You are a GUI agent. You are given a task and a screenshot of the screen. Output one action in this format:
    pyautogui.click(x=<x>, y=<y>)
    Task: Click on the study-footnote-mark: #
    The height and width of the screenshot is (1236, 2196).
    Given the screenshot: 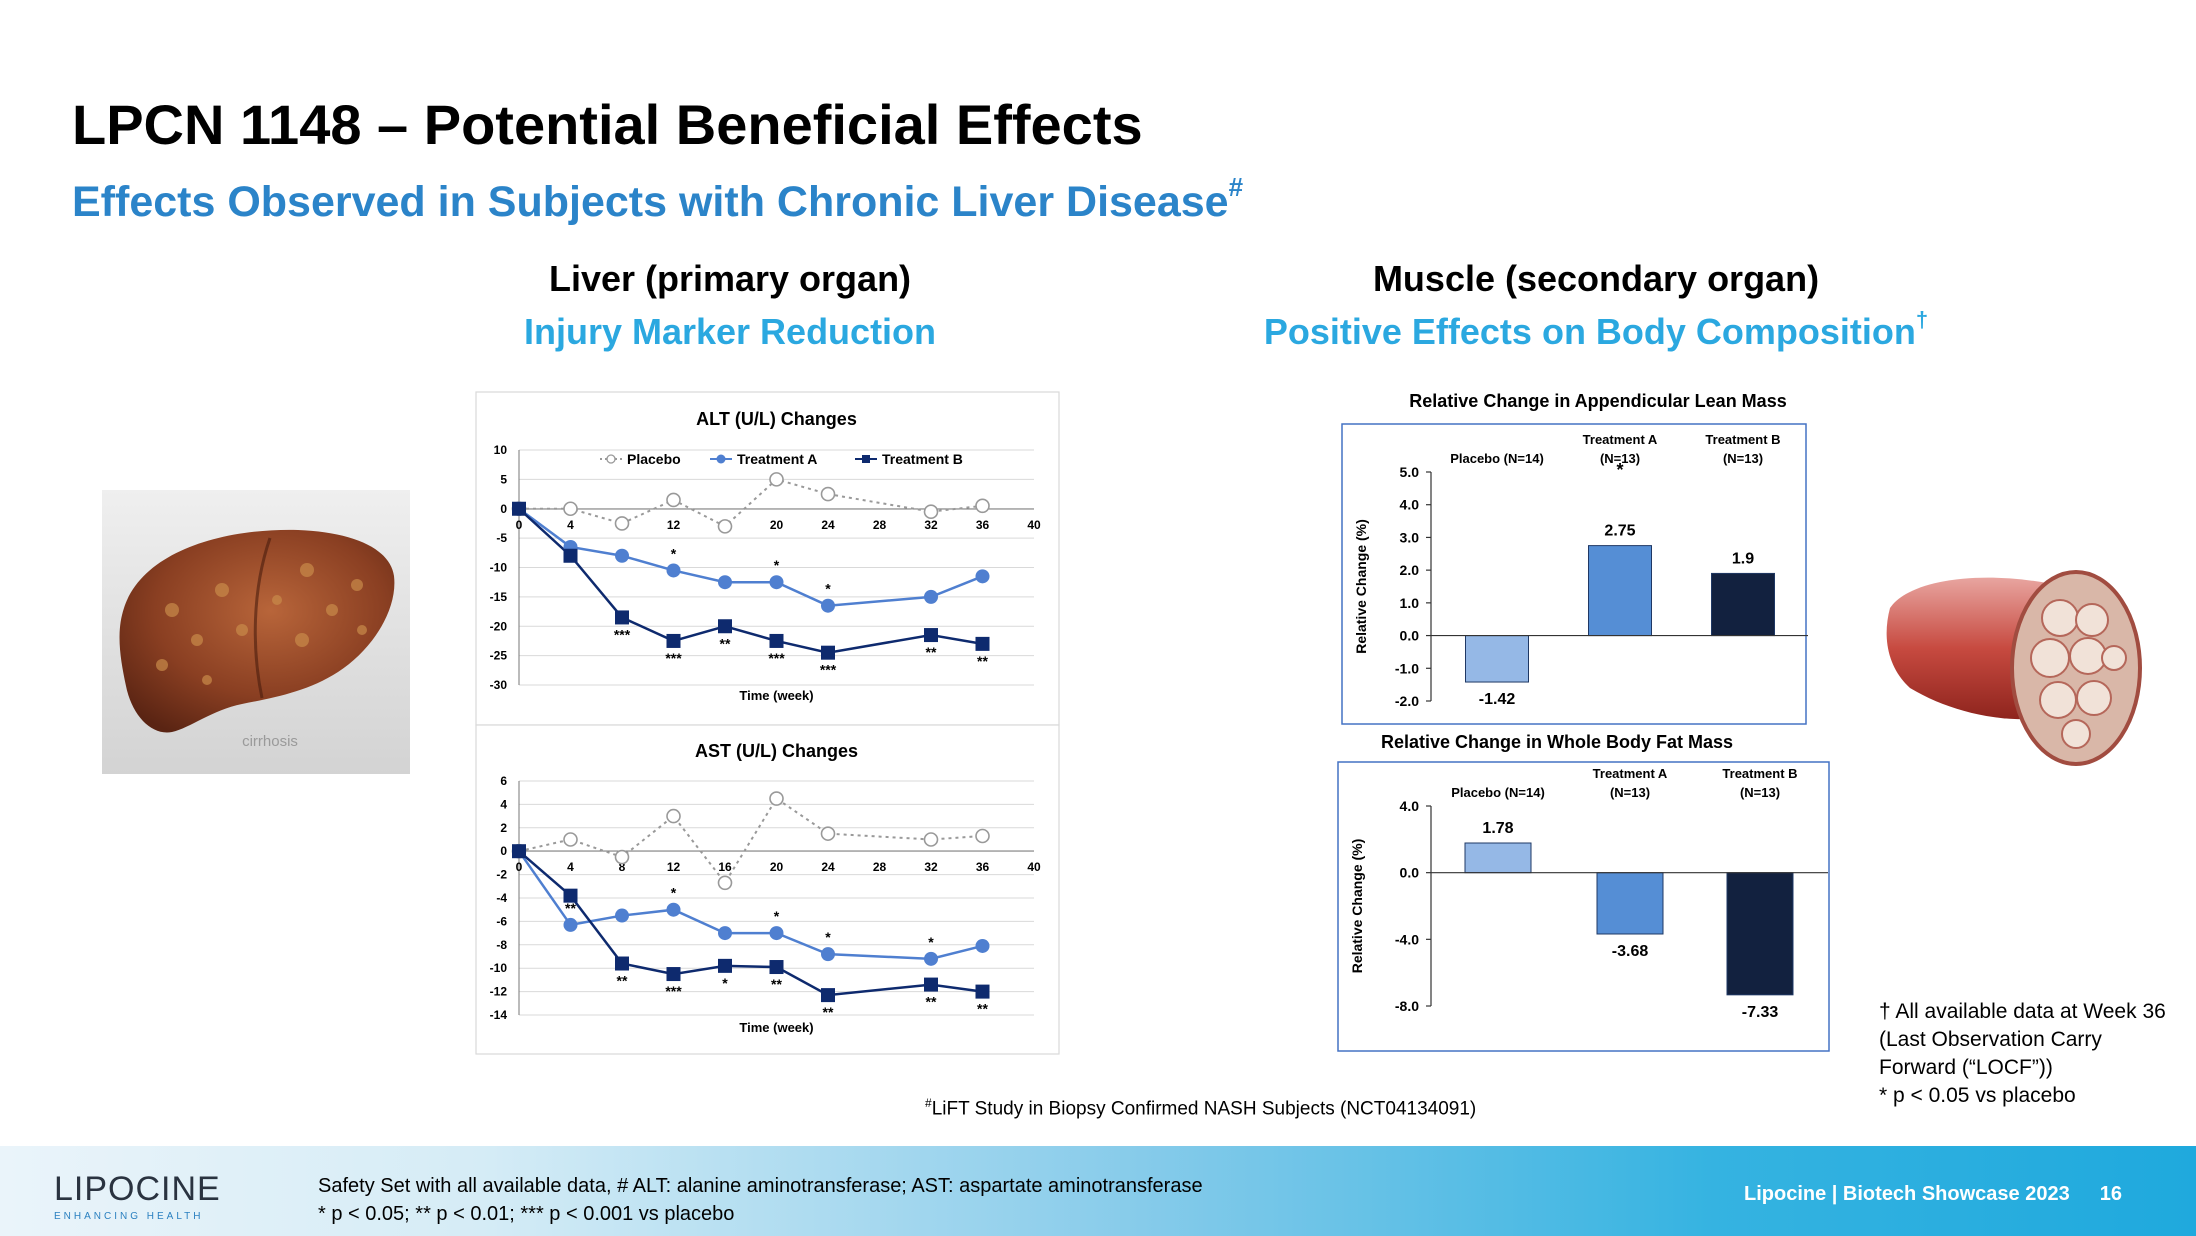 What is the action you would take?
    pyautogui.click(x=928, y=1103)
    